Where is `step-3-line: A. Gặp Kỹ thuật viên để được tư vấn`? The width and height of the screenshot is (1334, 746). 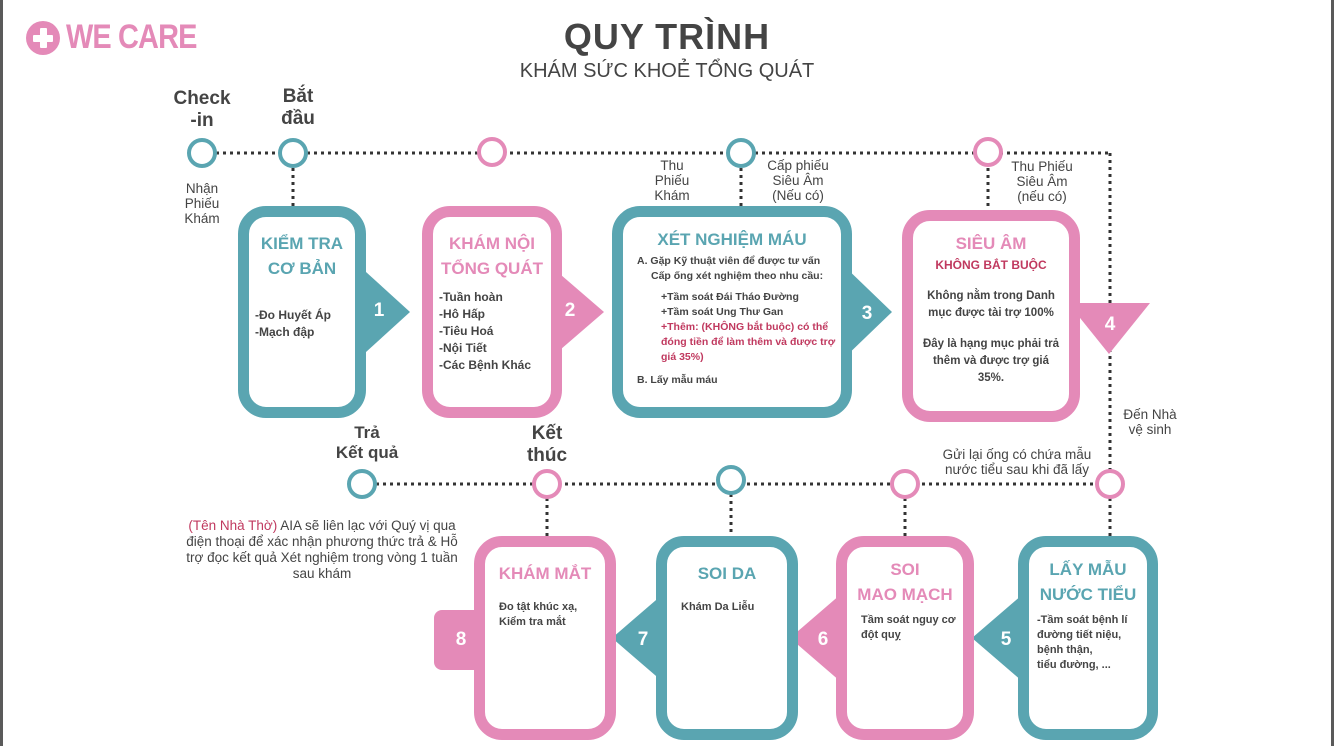 step-3-line: A. Gặp Kỹ thuật viên để được tư vấn is located at coordinates (729, 261).